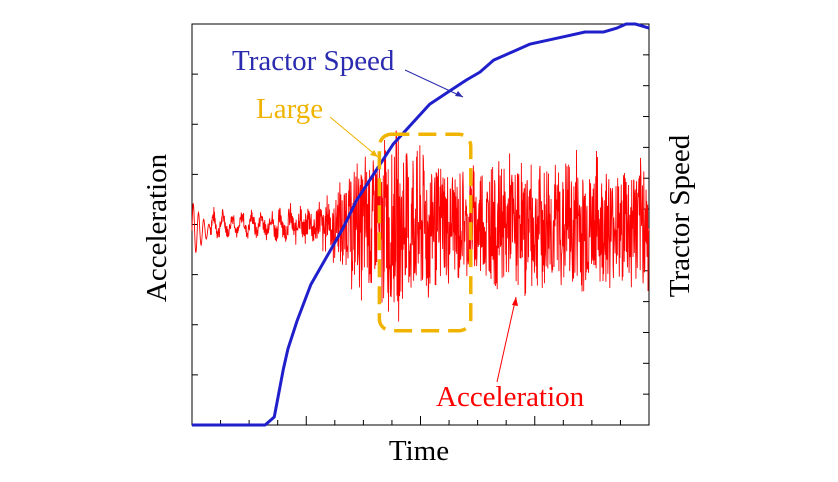 The width and height of the screenshot is (838, 482). What do you see at coordinates (425, 232) in the screenshot?
I see `highlight-box` at bounding box center [425, 232].